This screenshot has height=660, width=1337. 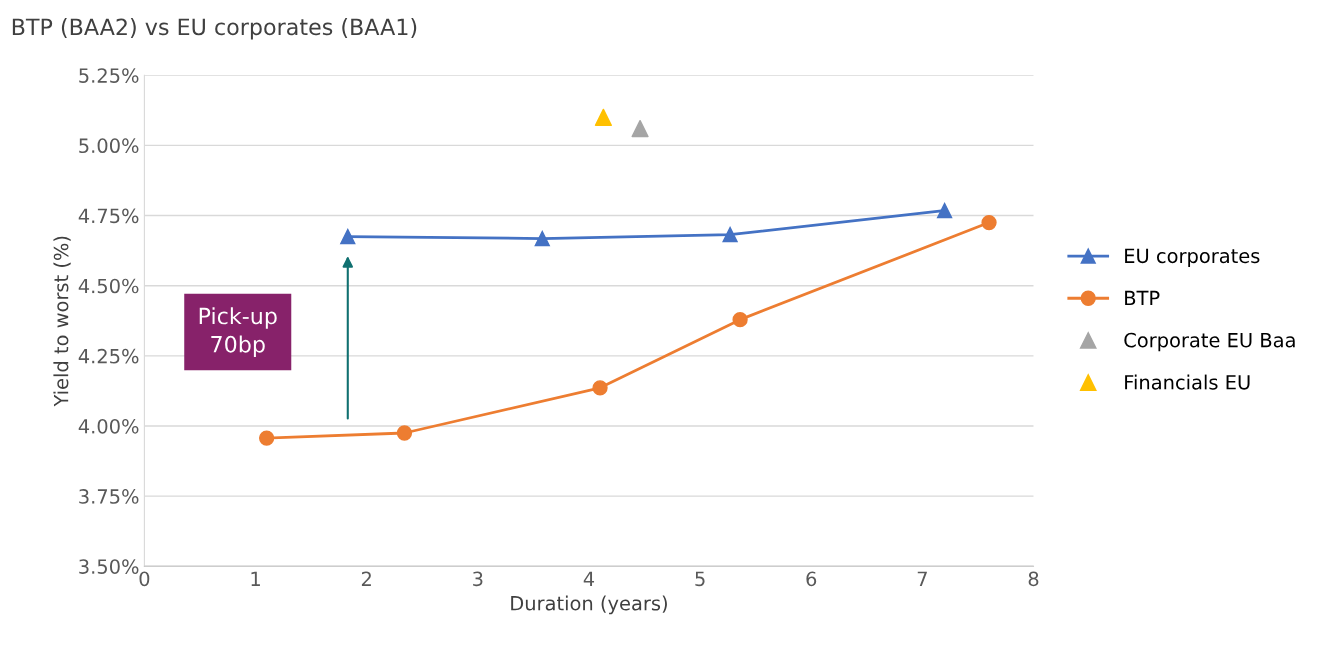 What do you see at coordinates (1187, 382) in the screenshot?
I see `legend-label: Financials EU` at bounding box center [1187, 382].